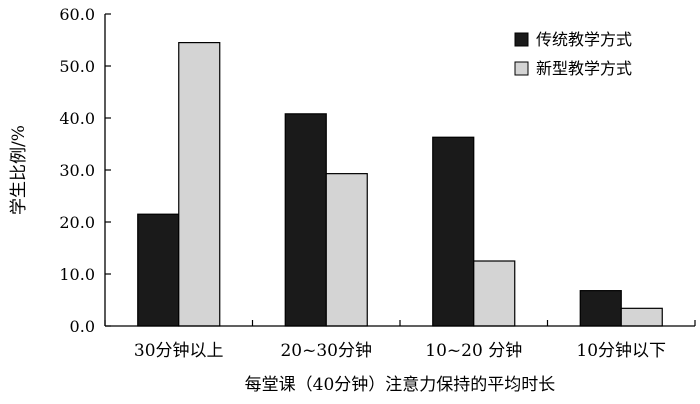 The height and width of the screenshot is (404, 700). Describe the element at coordinates (82, 326) in the screenshot. I see `y-tick-label: 0.0` at that location.